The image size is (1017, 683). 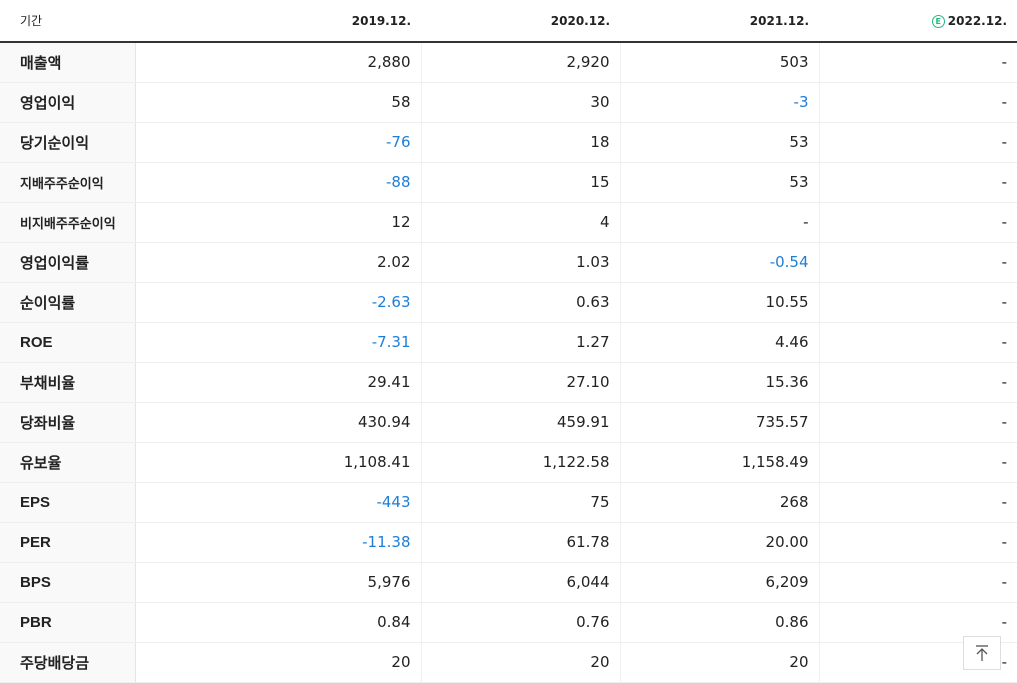 I want to click on value-cell: 27.10, so click(x=521, y=382).